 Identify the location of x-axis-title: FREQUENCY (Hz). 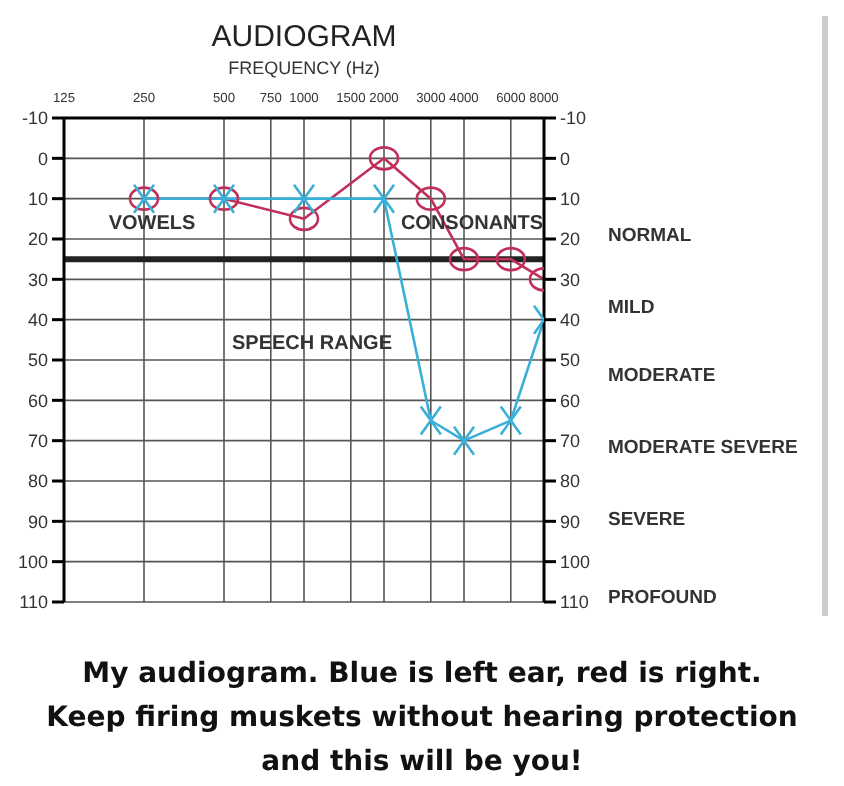
(304, 68).